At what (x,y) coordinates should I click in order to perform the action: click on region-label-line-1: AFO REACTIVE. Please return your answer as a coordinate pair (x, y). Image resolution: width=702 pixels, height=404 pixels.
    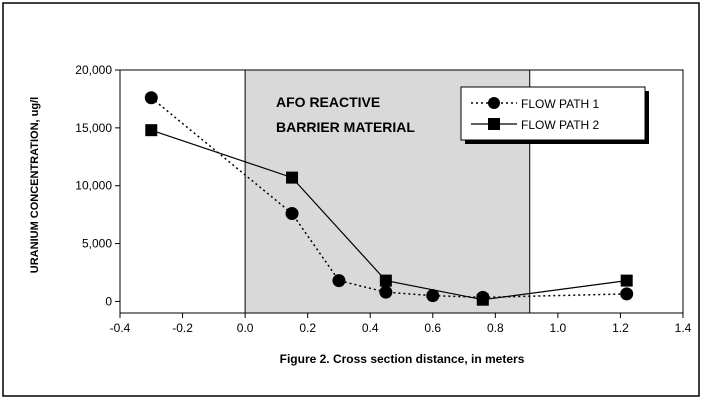
    Looking at the image, I should click on (328, 102).